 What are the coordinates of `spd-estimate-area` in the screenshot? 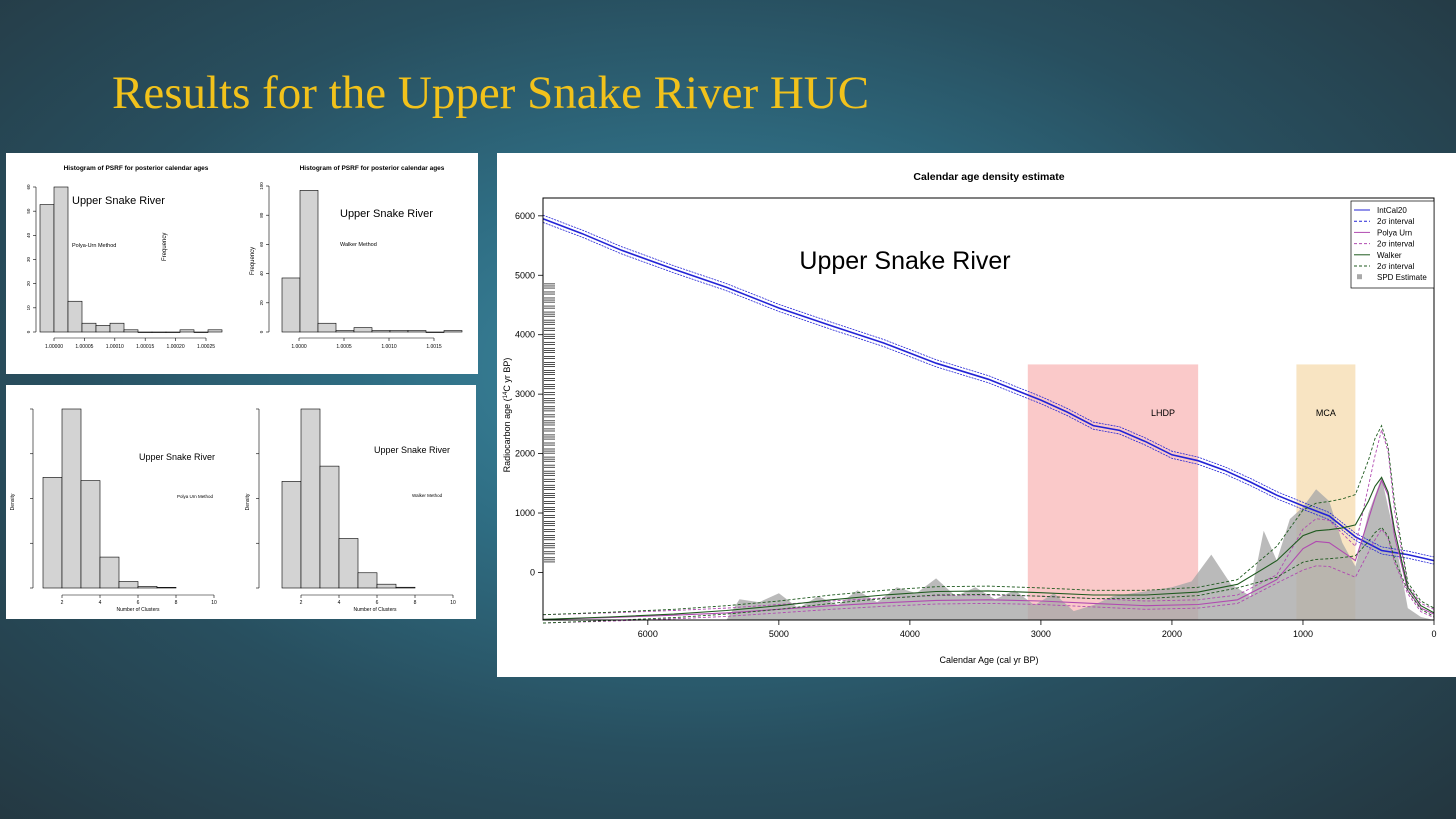 It's located at (988, 548).